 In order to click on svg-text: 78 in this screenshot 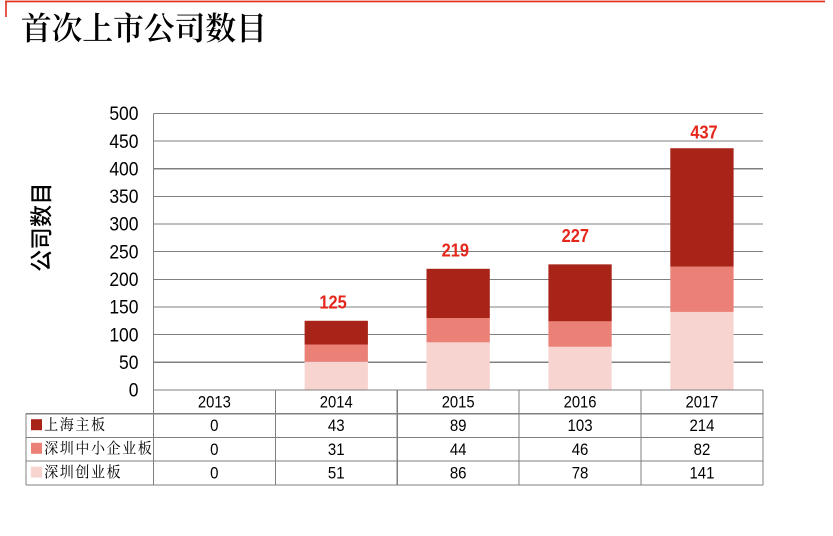, I will do `click(580, 474)`.